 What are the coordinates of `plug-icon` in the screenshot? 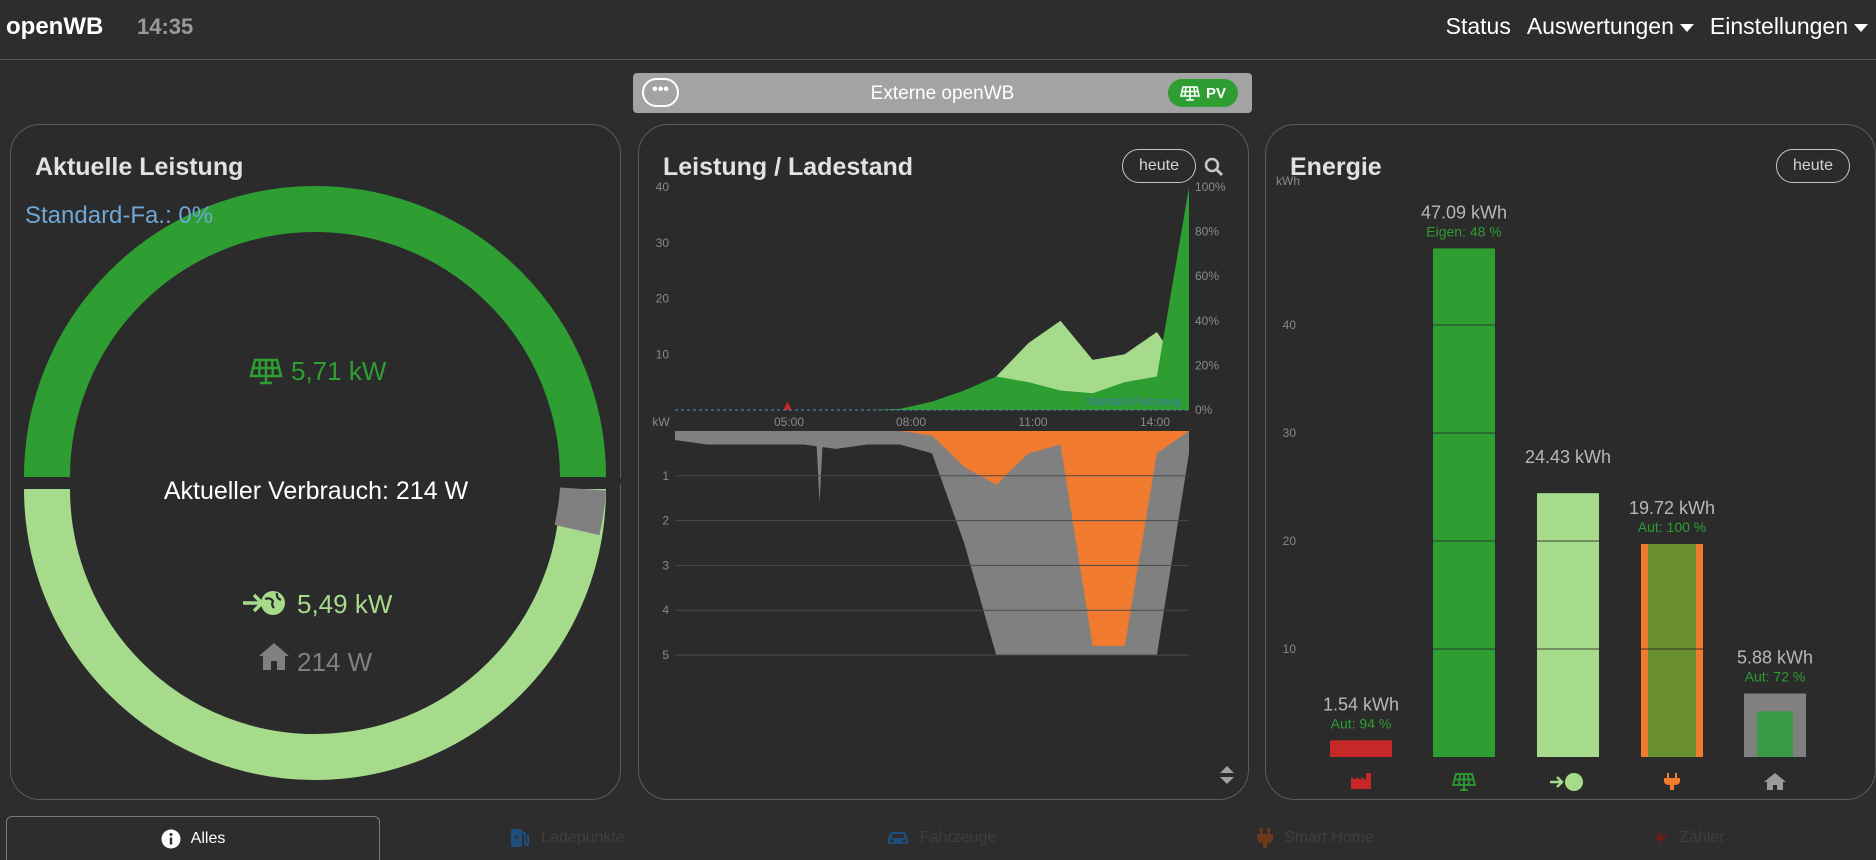 It's located at (1672, 781).